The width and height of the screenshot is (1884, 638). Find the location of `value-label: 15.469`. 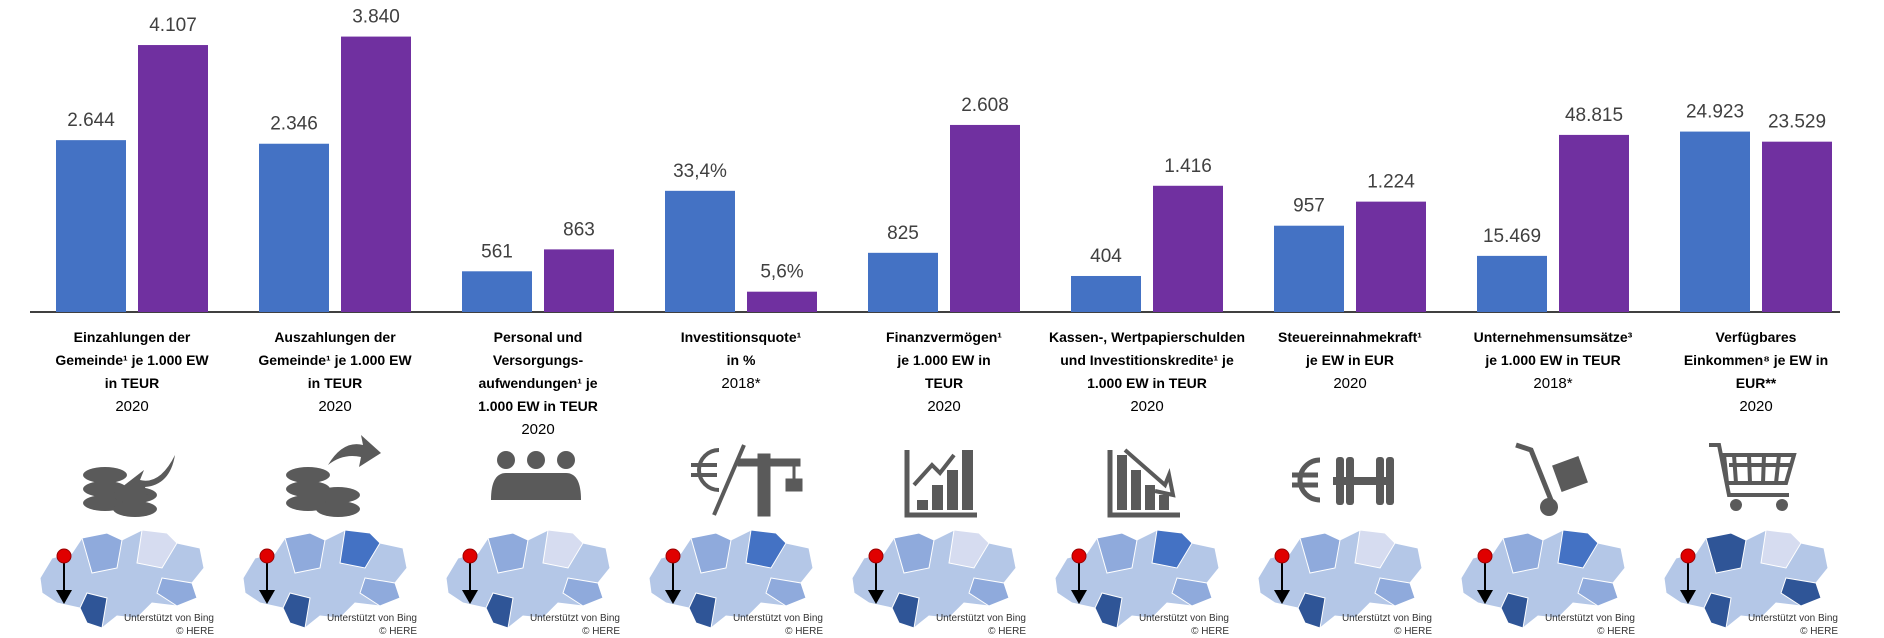

value-label: 15.469 is located at coordinates (1512, 236).